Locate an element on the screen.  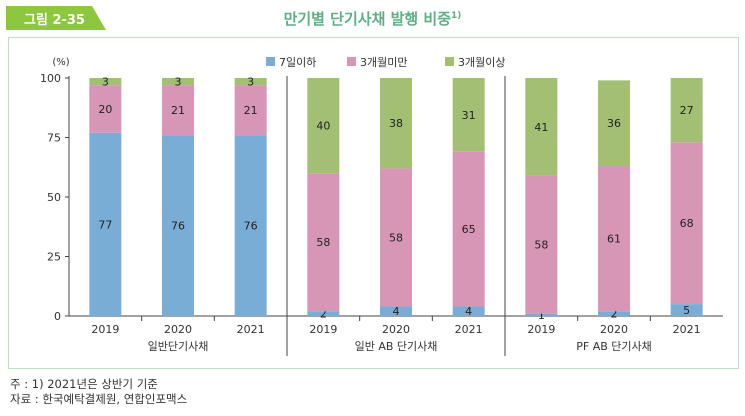
chart-title-text: 만기별 단기사채 발행 비중 is located at coordinates (367, 19).